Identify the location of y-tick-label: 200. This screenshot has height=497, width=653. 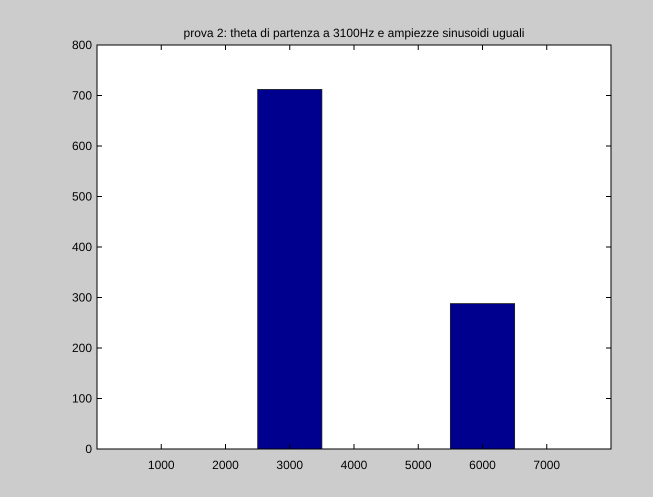
(82, 348).